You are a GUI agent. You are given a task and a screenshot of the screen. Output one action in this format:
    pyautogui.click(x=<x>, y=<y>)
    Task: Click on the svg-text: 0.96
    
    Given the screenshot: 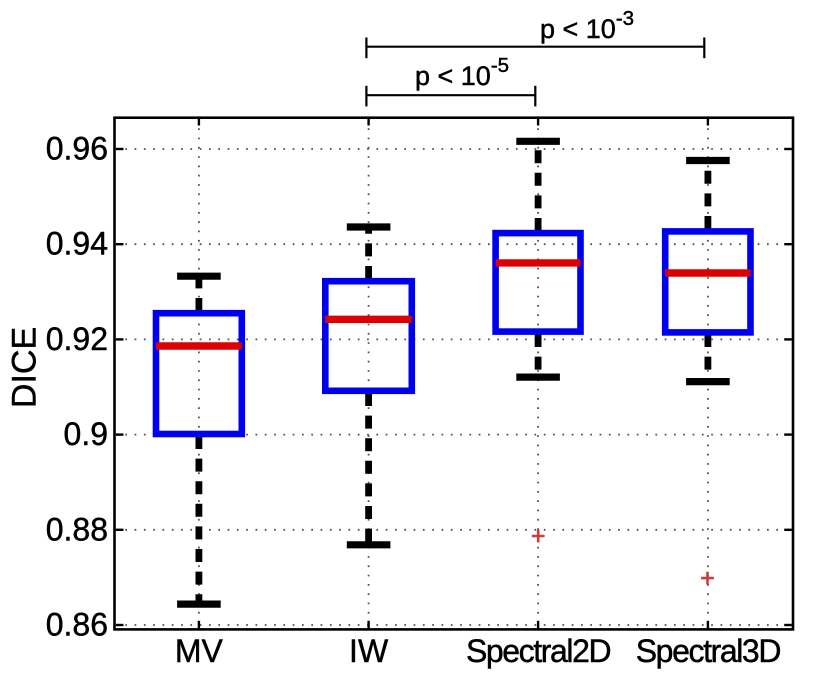 What is the action you would take?
    pyautogui.click(x=77, y=149)
    